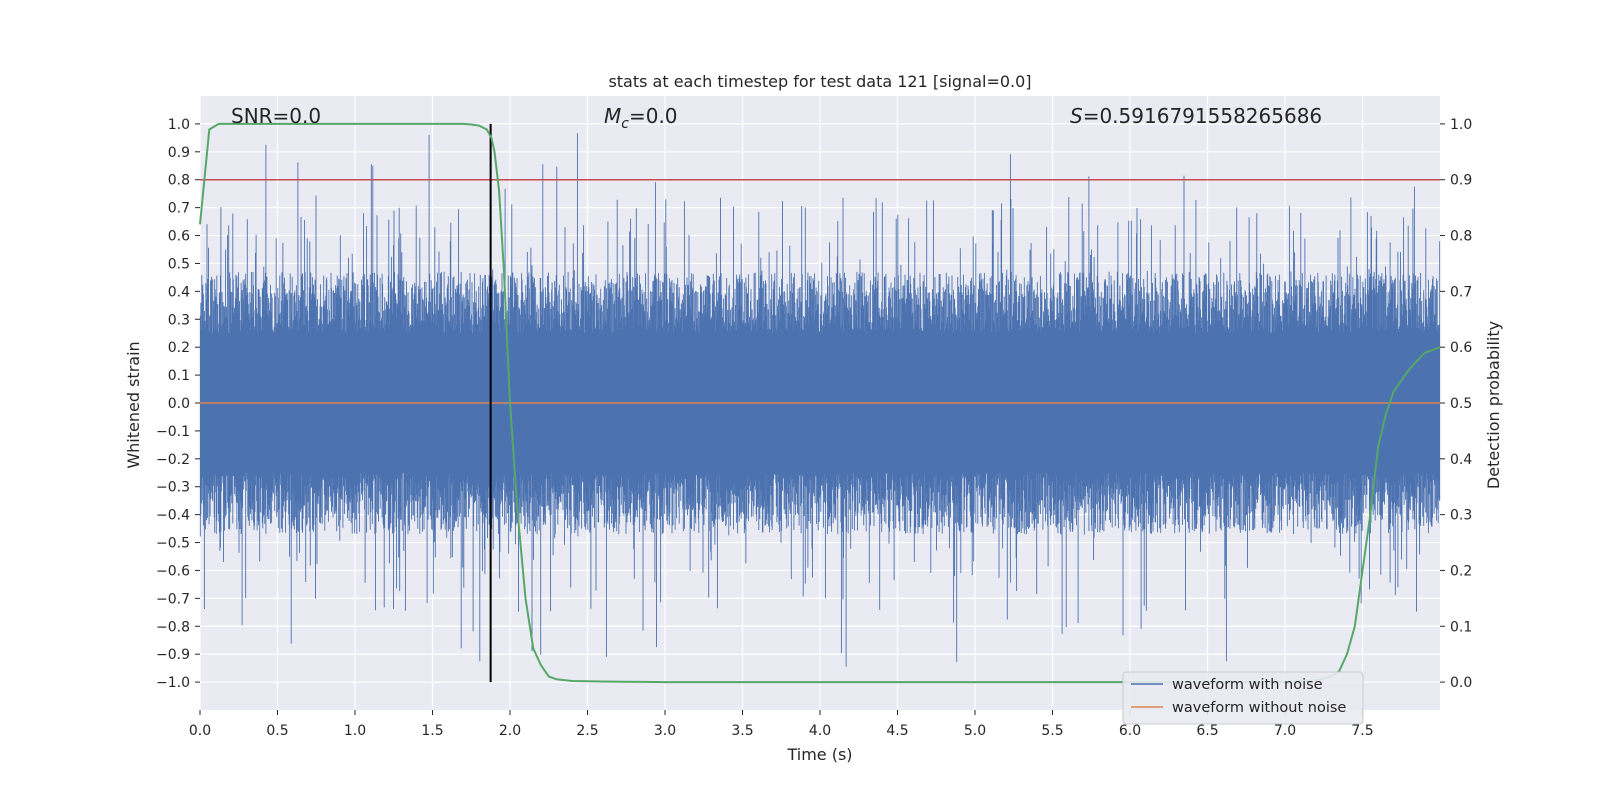 This screenshot has width=1600, height=800. What do you see at coordinates (173, 571) in the screenshot?
I see `left-tick-label: −0.6` at bounding box center [173, 571].